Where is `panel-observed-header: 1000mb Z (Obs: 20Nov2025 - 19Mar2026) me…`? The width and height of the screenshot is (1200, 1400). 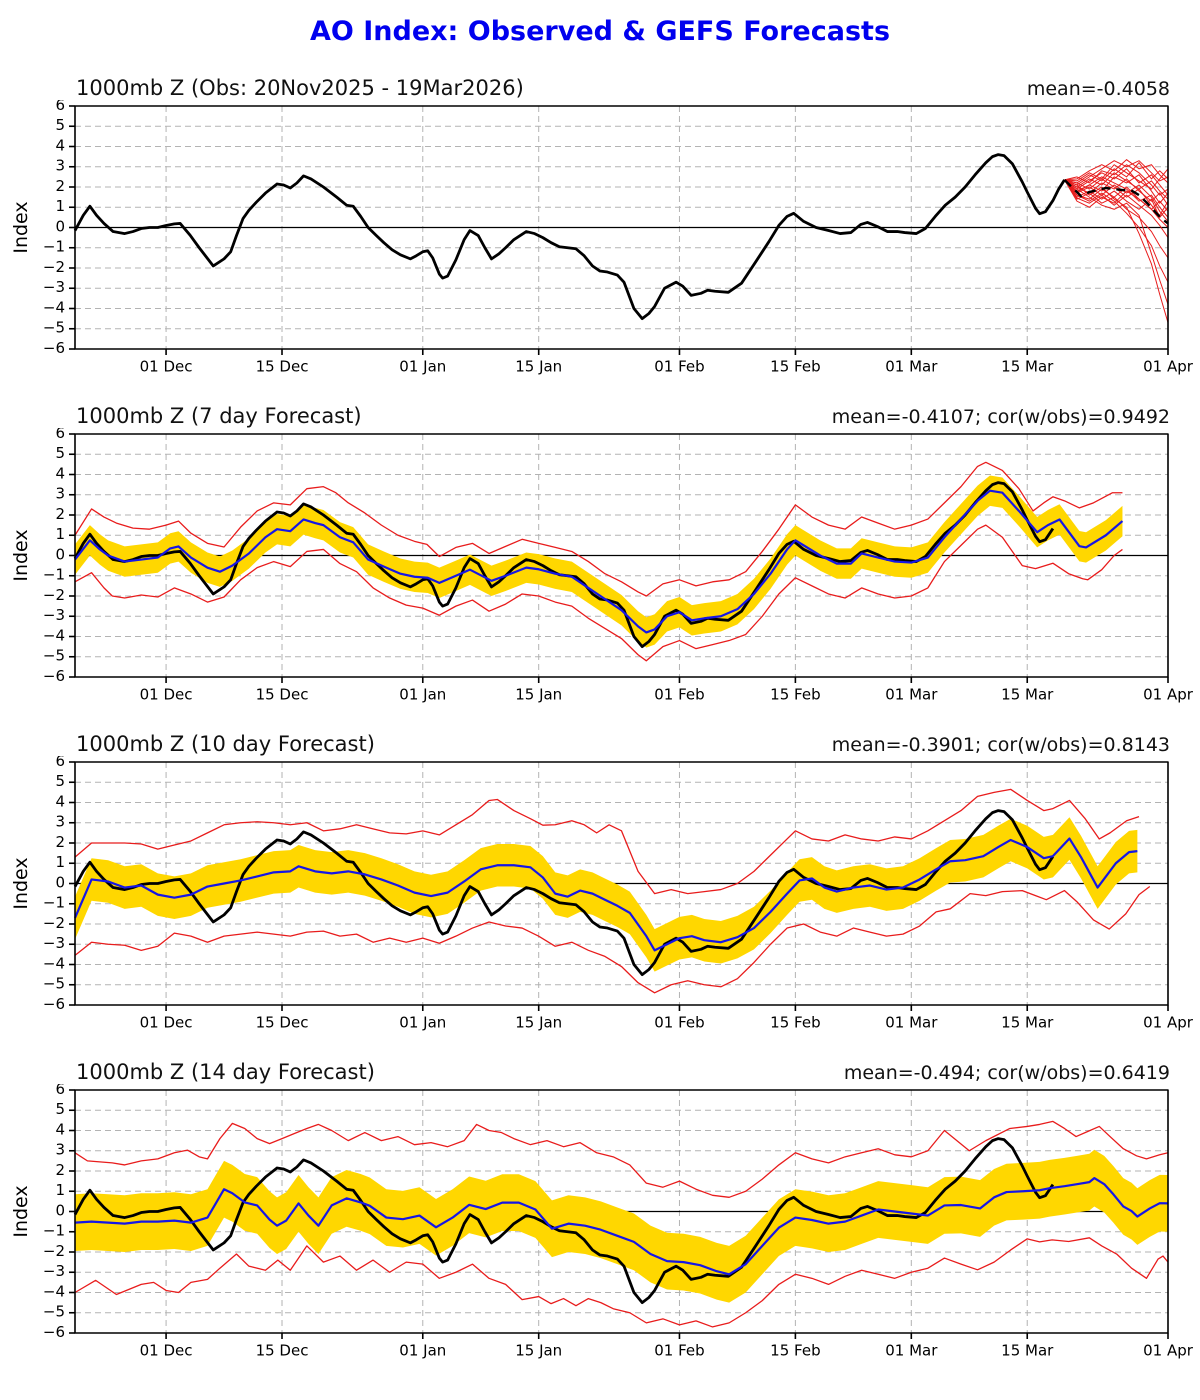 panel-observed-header: 1000mb Z (Obs: 20Nov2025 - 19Mar2026) me… is located at coordinates (600, 80).